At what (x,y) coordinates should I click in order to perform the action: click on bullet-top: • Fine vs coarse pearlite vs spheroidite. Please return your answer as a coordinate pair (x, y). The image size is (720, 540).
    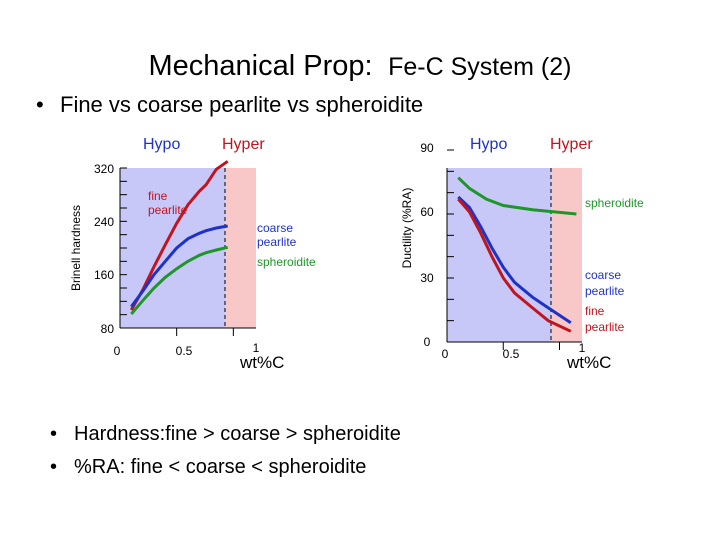
    Looking at the image, I should click on (229, 105).